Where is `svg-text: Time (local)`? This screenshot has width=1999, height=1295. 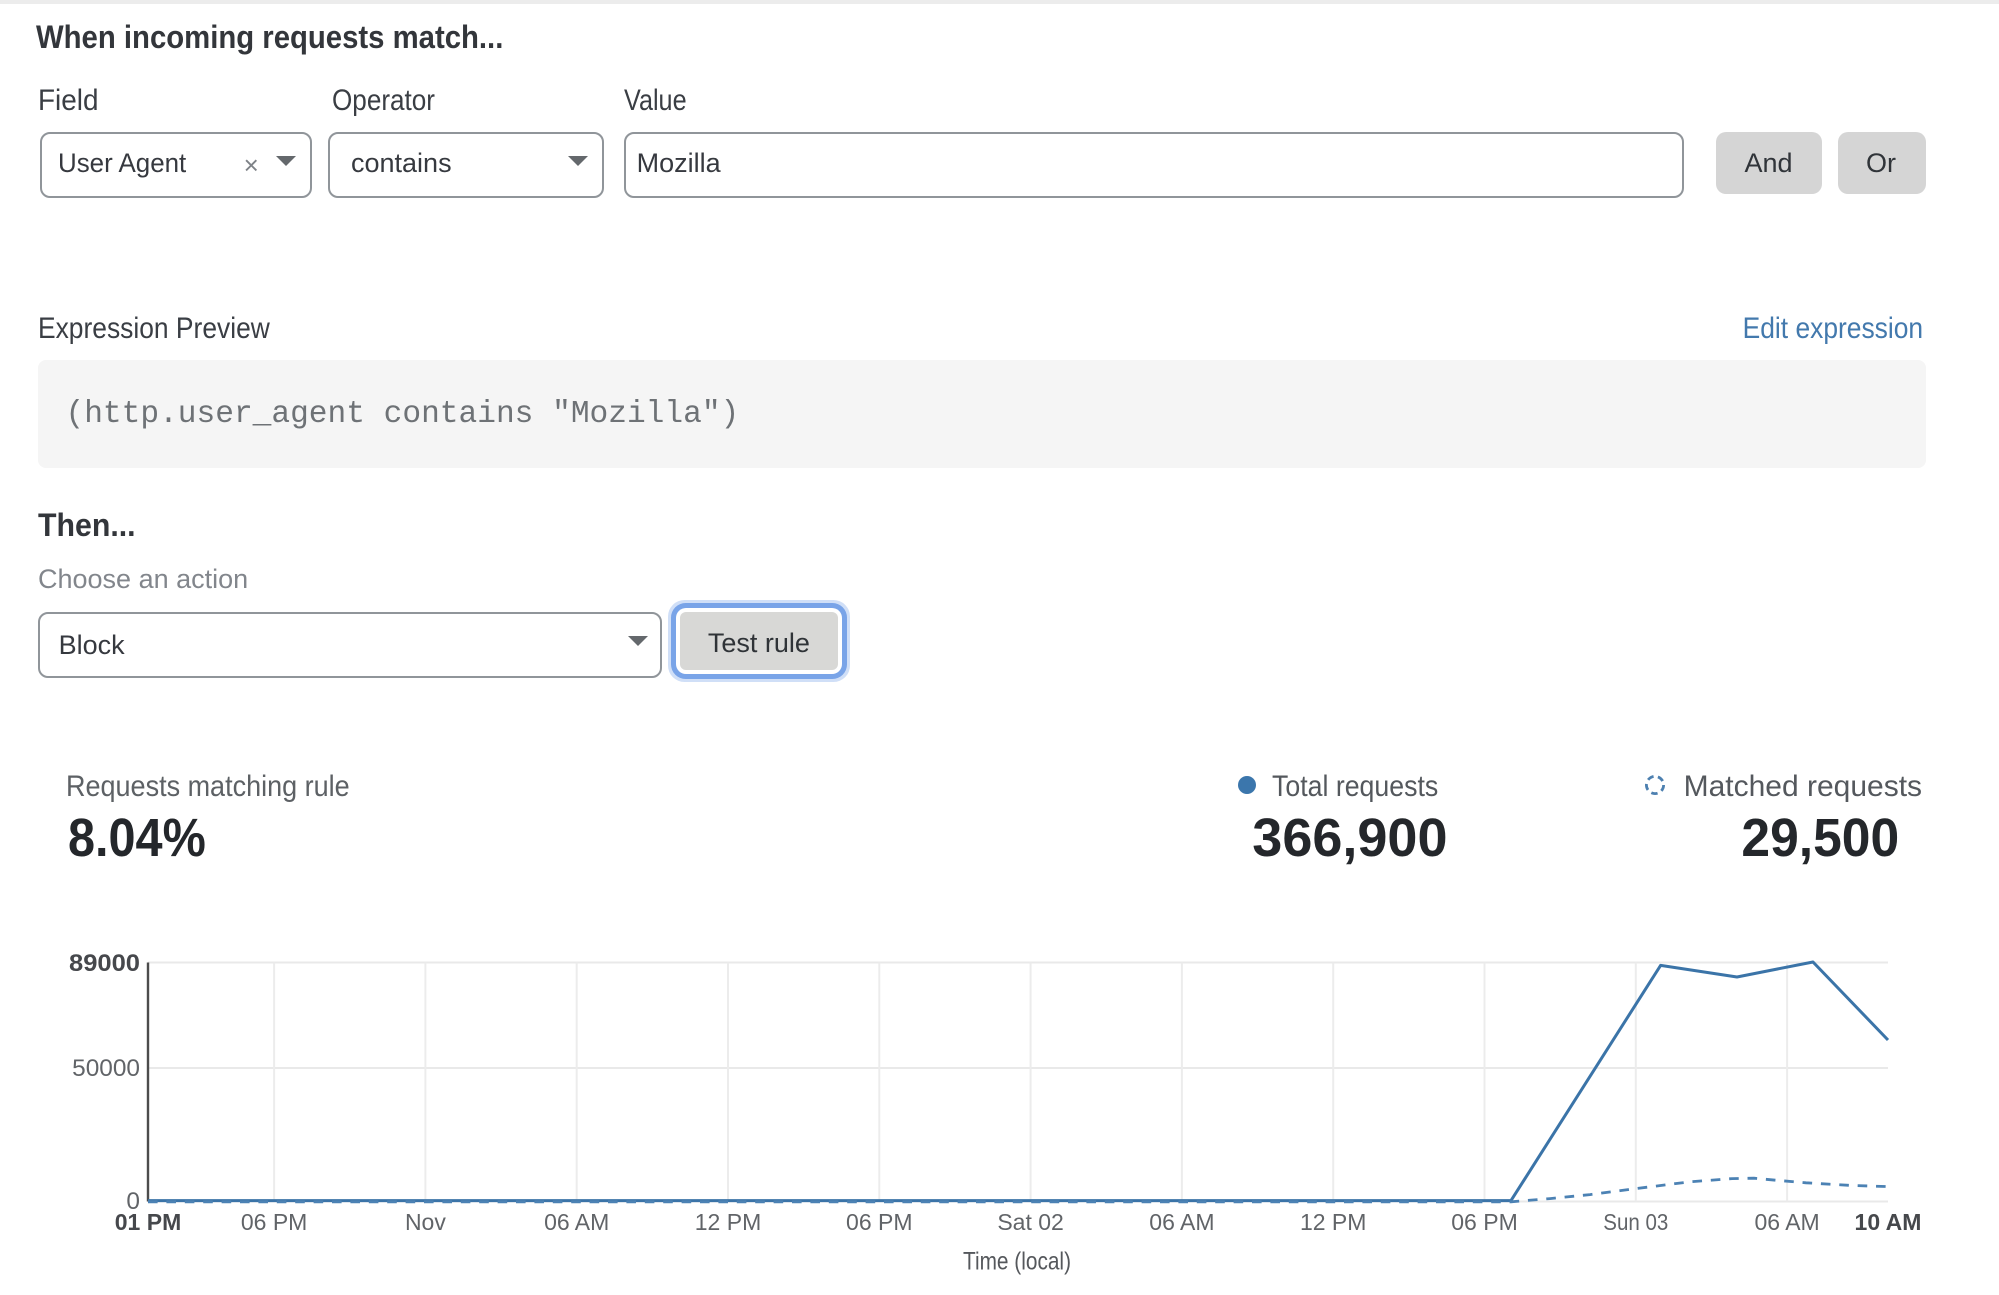
svg-text: Time (local) is located at coordinates (1017, 1261).